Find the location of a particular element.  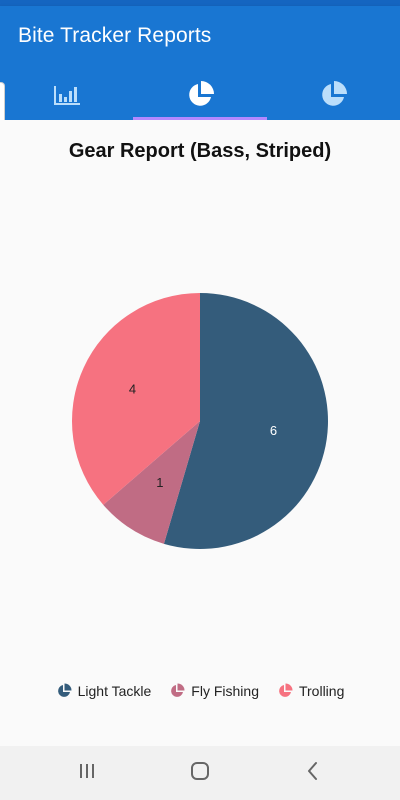

chart-legend: Light Tackle Fly Fishing Trolling is located at coordinates (200, 691).